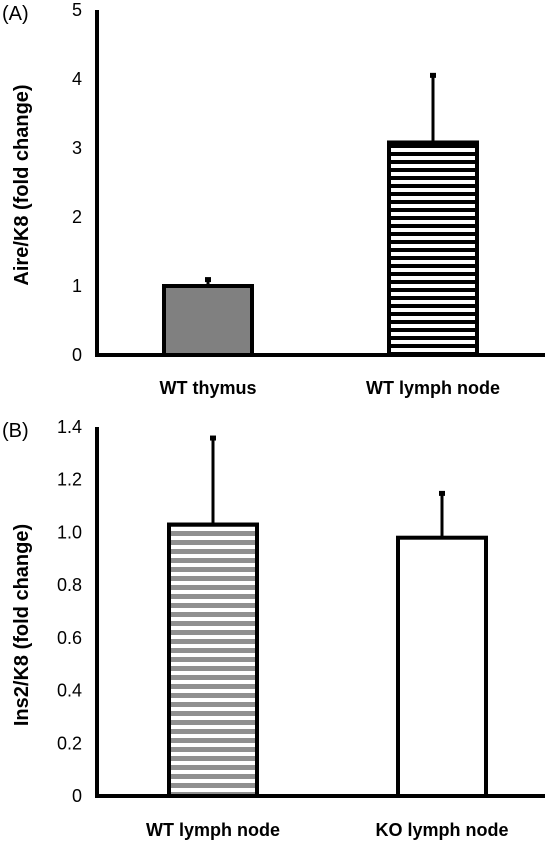 The image size is (550, 843). What do you see at coordinates (22, 625) in the screenshot?
I see `panel-b-y-axis-label: Ins2/K8 (fold change)` at bounding box center [22, 625].